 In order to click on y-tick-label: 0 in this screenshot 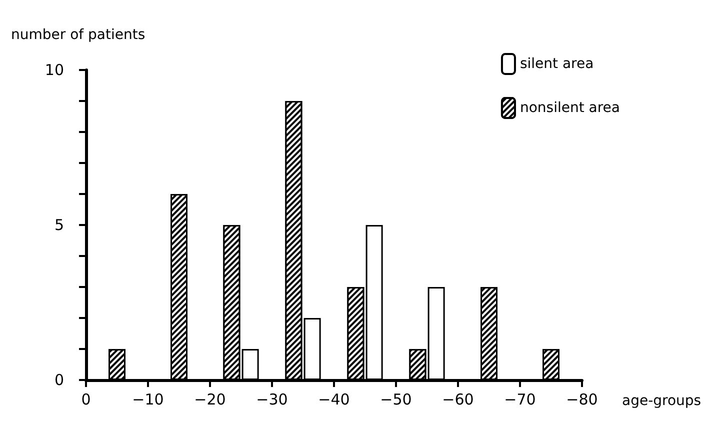, I will do `click(59, 380)`.